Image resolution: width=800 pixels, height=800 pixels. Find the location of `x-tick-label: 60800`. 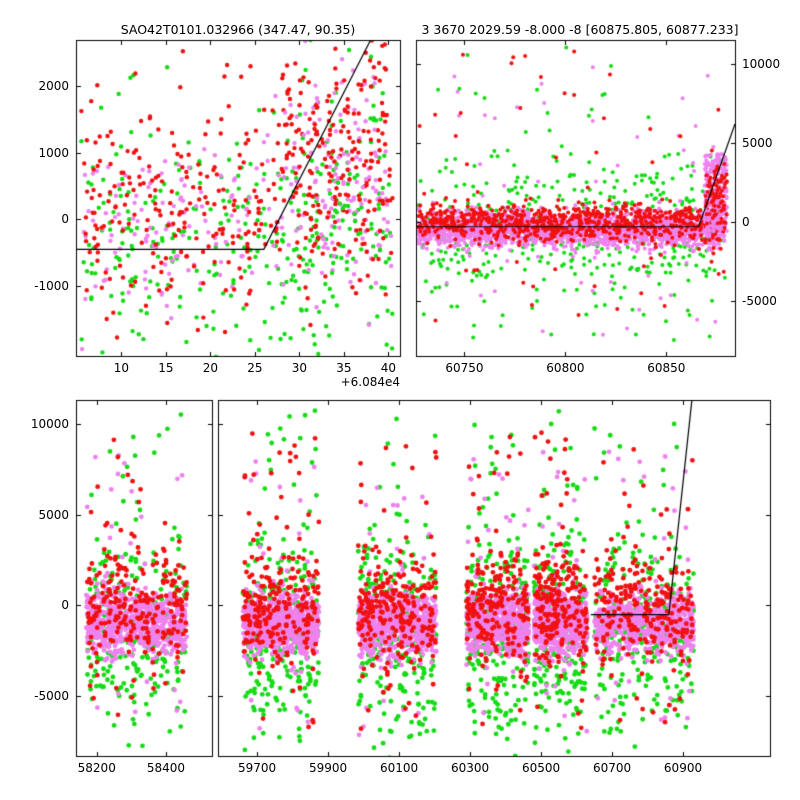

x-tick-label: 60800 is located at coordinates (565, 368).